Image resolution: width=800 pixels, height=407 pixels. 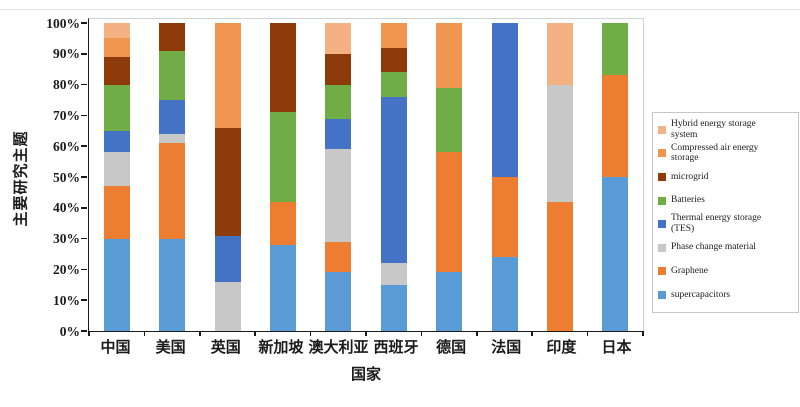 What do you see at coordinates (716, 224) in the screenshot?
I see `legend-label: Thermal energy storage (TES)` at bounding box center [716, 224].